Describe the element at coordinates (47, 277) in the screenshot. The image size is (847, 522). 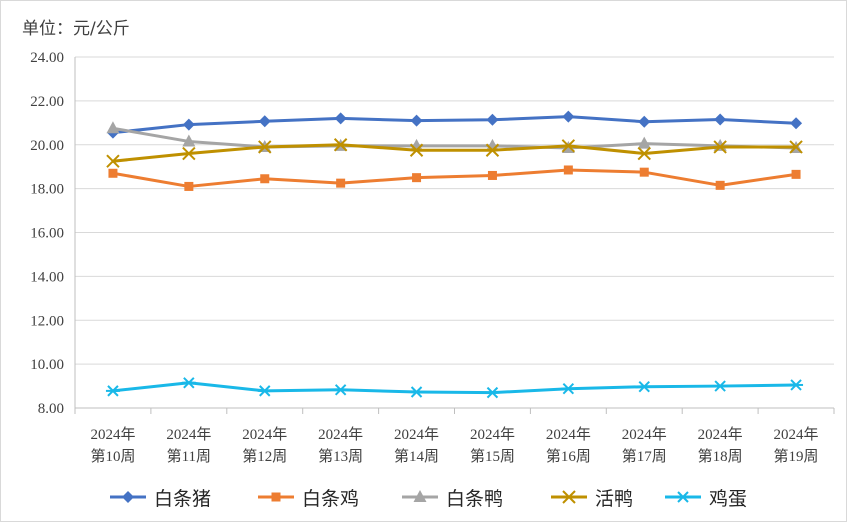
I see `y-tick-label: 14.00` at that location.